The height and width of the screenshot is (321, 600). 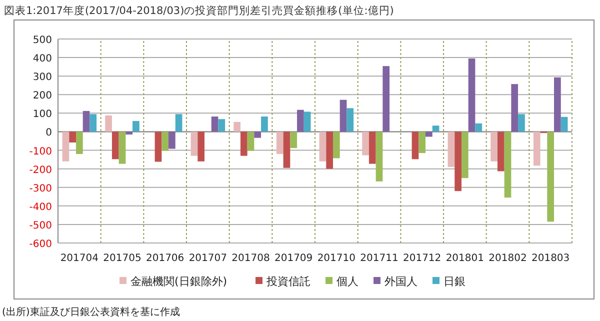 I want to click on y-tick-label: -500, so click(x=40, y=226).